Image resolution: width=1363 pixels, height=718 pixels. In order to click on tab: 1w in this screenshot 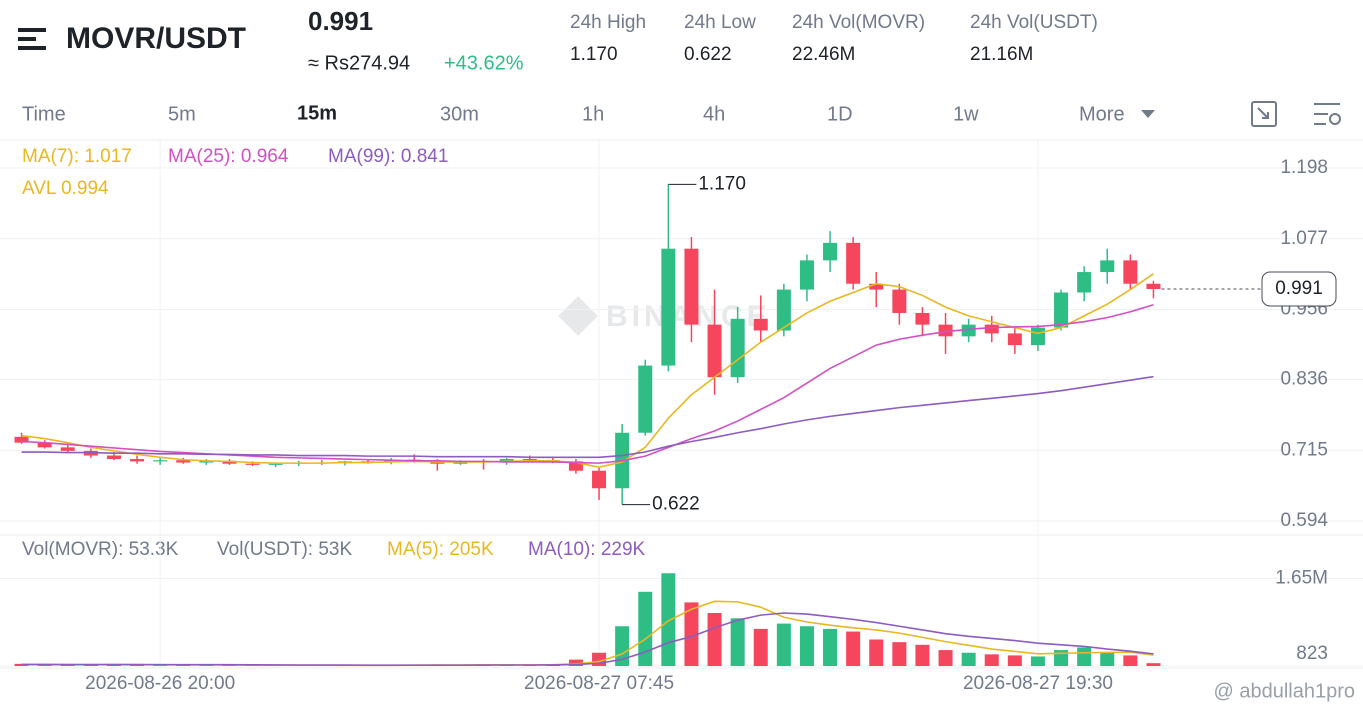, I will do `click(966, 114)`.